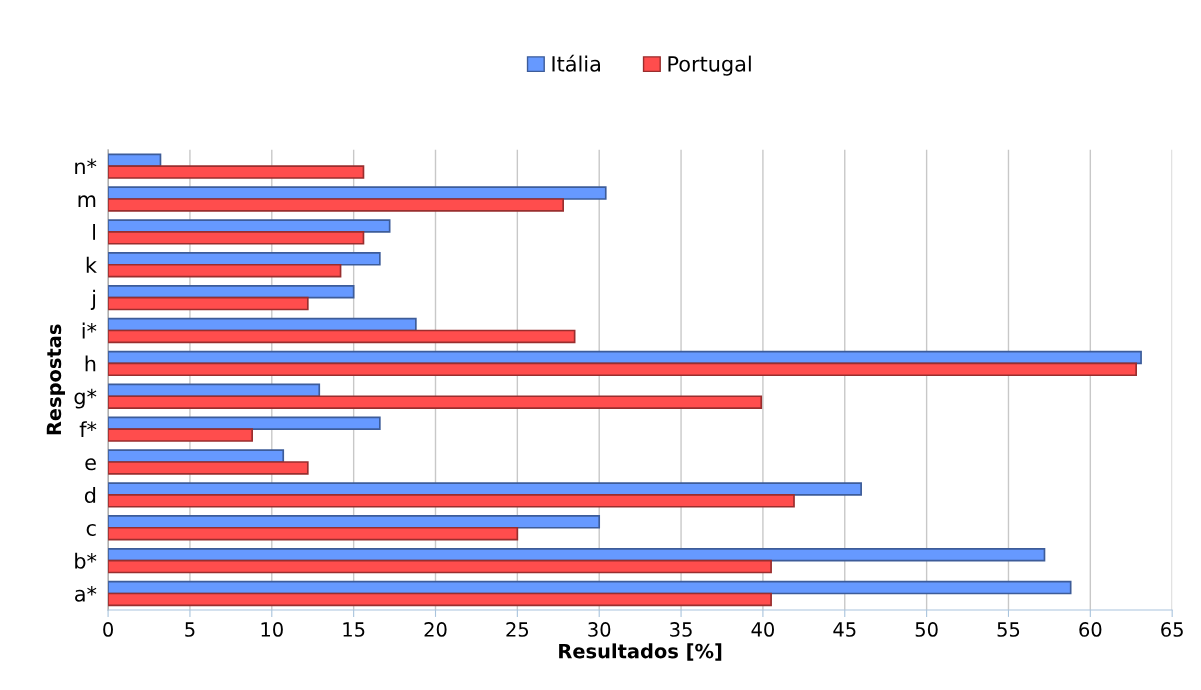 Image resolution: width=1201 pixels, height=690 pixels. Describe the element at coordinates (88, 429) in the screenshot. I see `y-tick-label: f*` at that location.